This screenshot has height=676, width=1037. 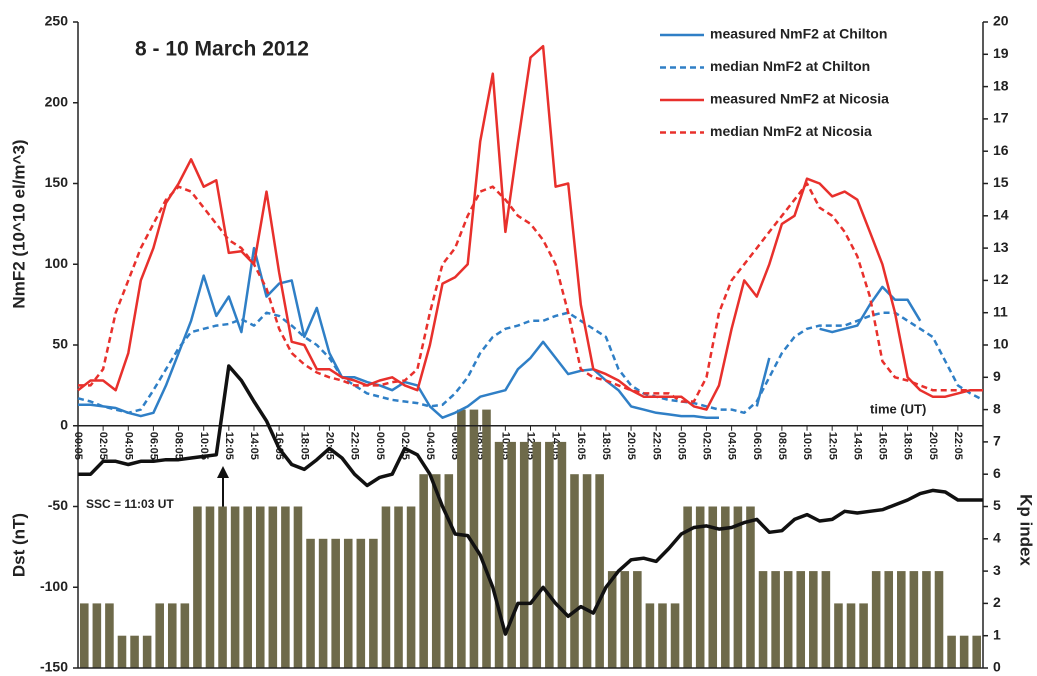 I want to click on y2-tick-label: 2, so click(x=997, y=602).